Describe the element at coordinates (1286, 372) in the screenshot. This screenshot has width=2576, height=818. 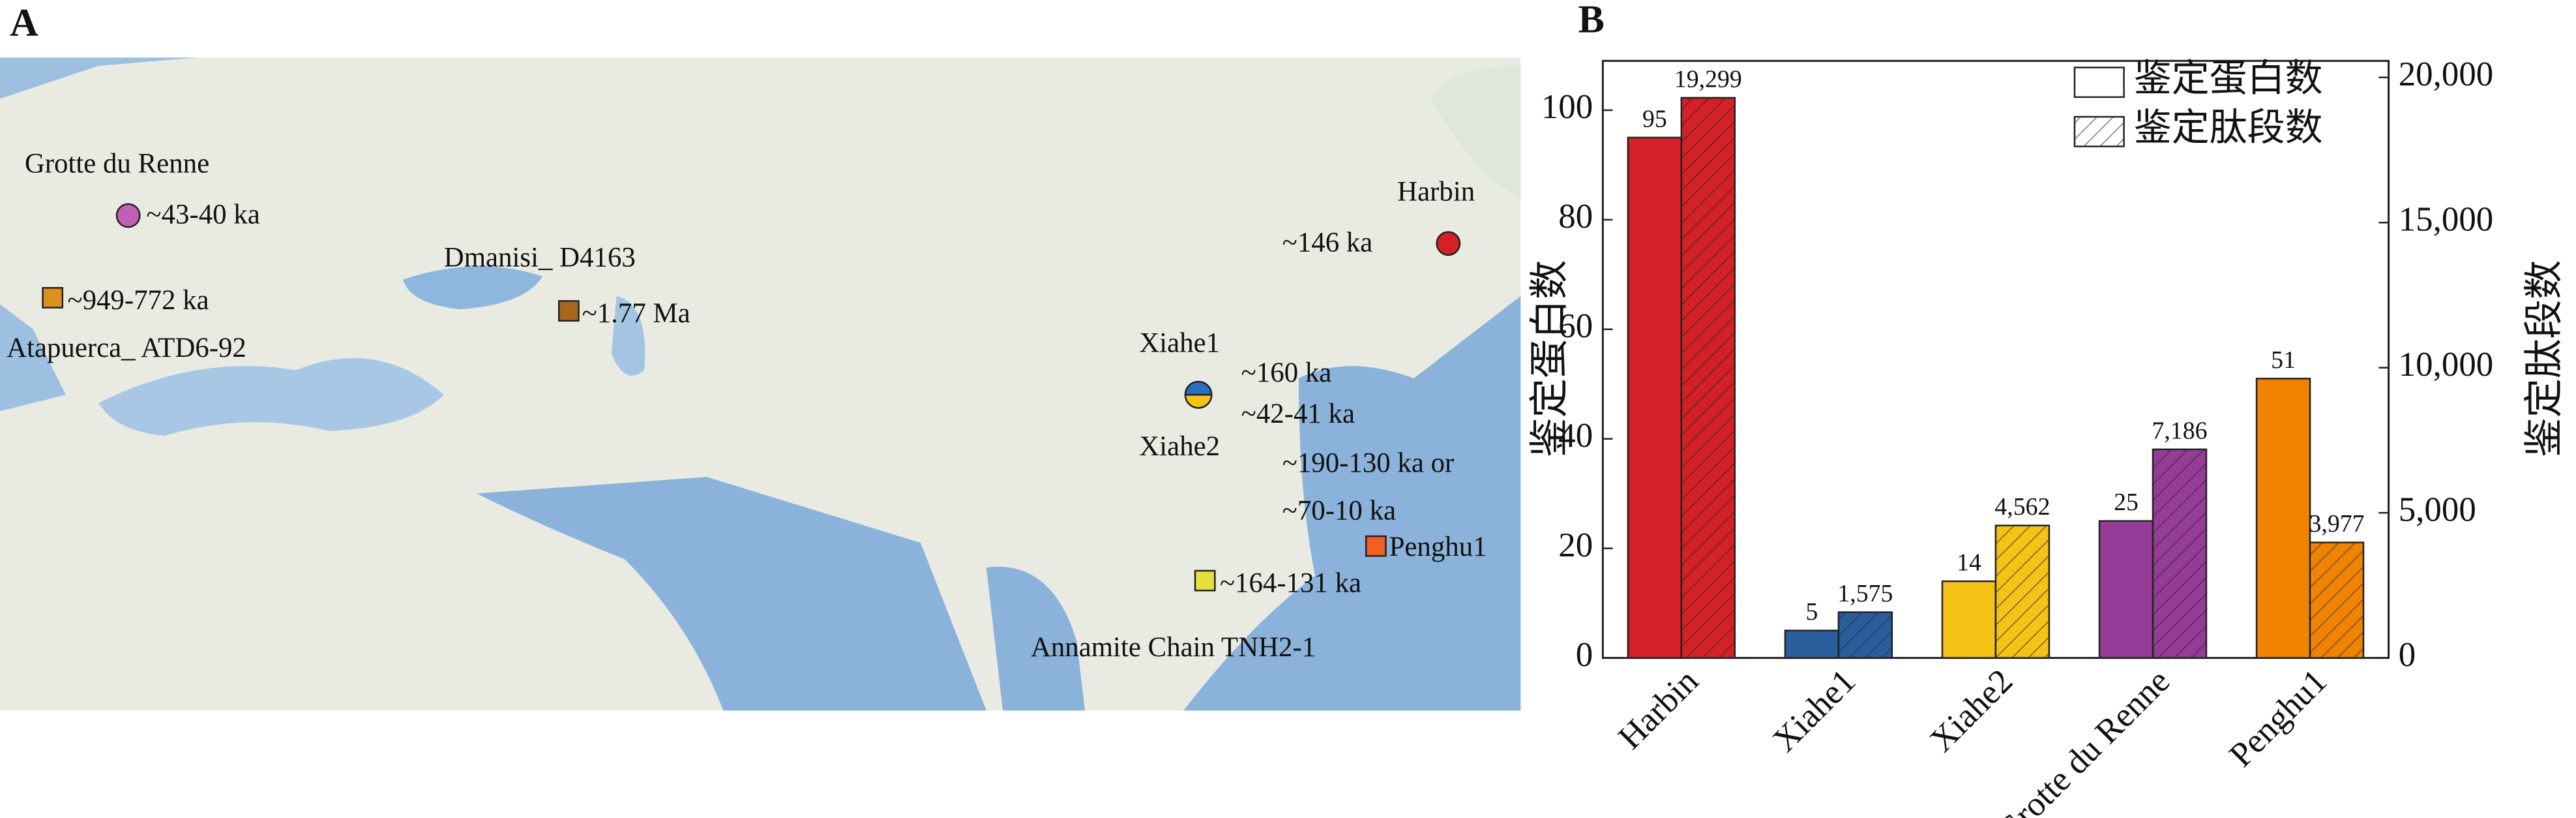
I see `site-age: ~160 ka` at that location.